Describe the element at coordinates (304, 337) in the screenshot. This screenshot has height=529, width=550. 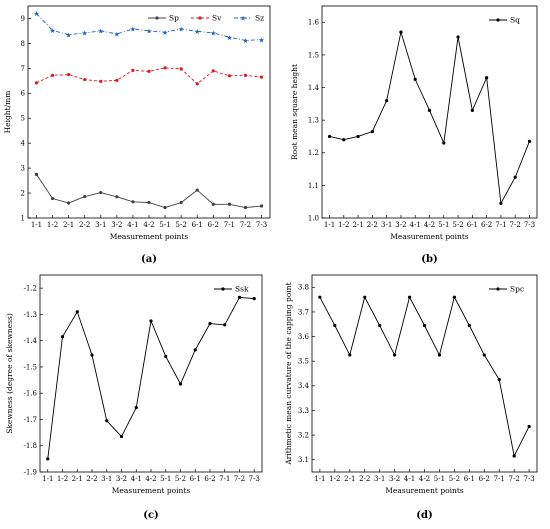
I see `y-tick-label: 3.6` at that location.